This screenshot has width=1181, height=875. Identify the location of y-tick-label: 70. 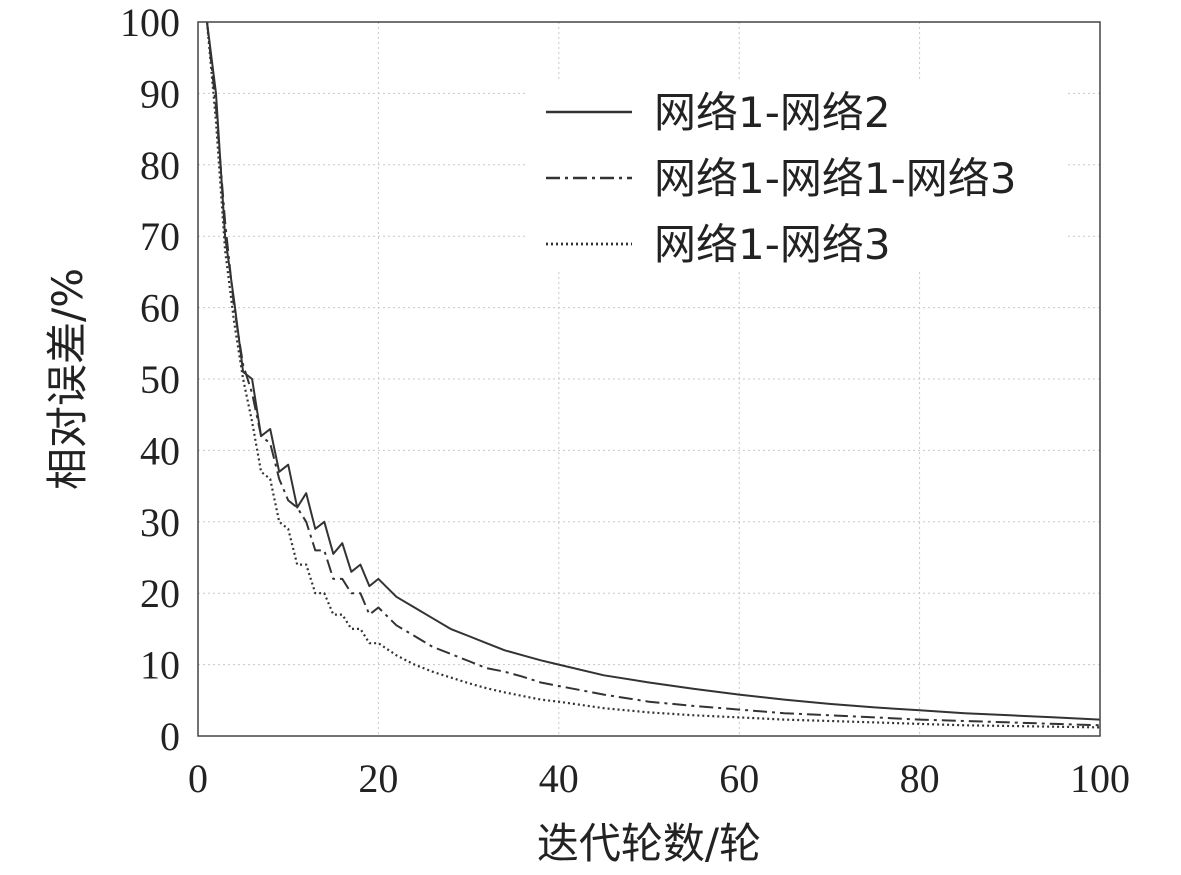
(160, 236).